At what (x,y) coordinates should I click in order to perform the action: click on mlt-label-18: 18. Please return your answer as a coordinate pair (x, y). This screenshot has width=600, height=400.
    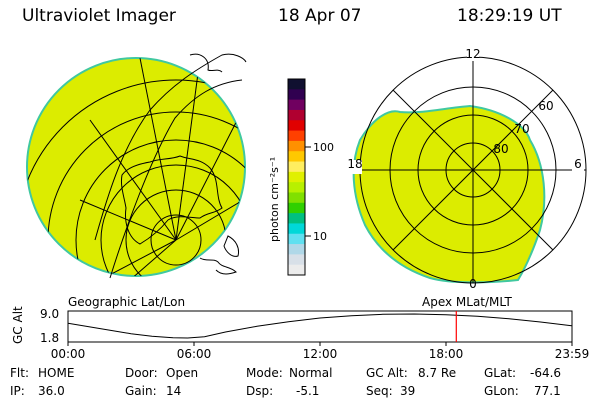
    Looking at the image, I should click on (354, 164).